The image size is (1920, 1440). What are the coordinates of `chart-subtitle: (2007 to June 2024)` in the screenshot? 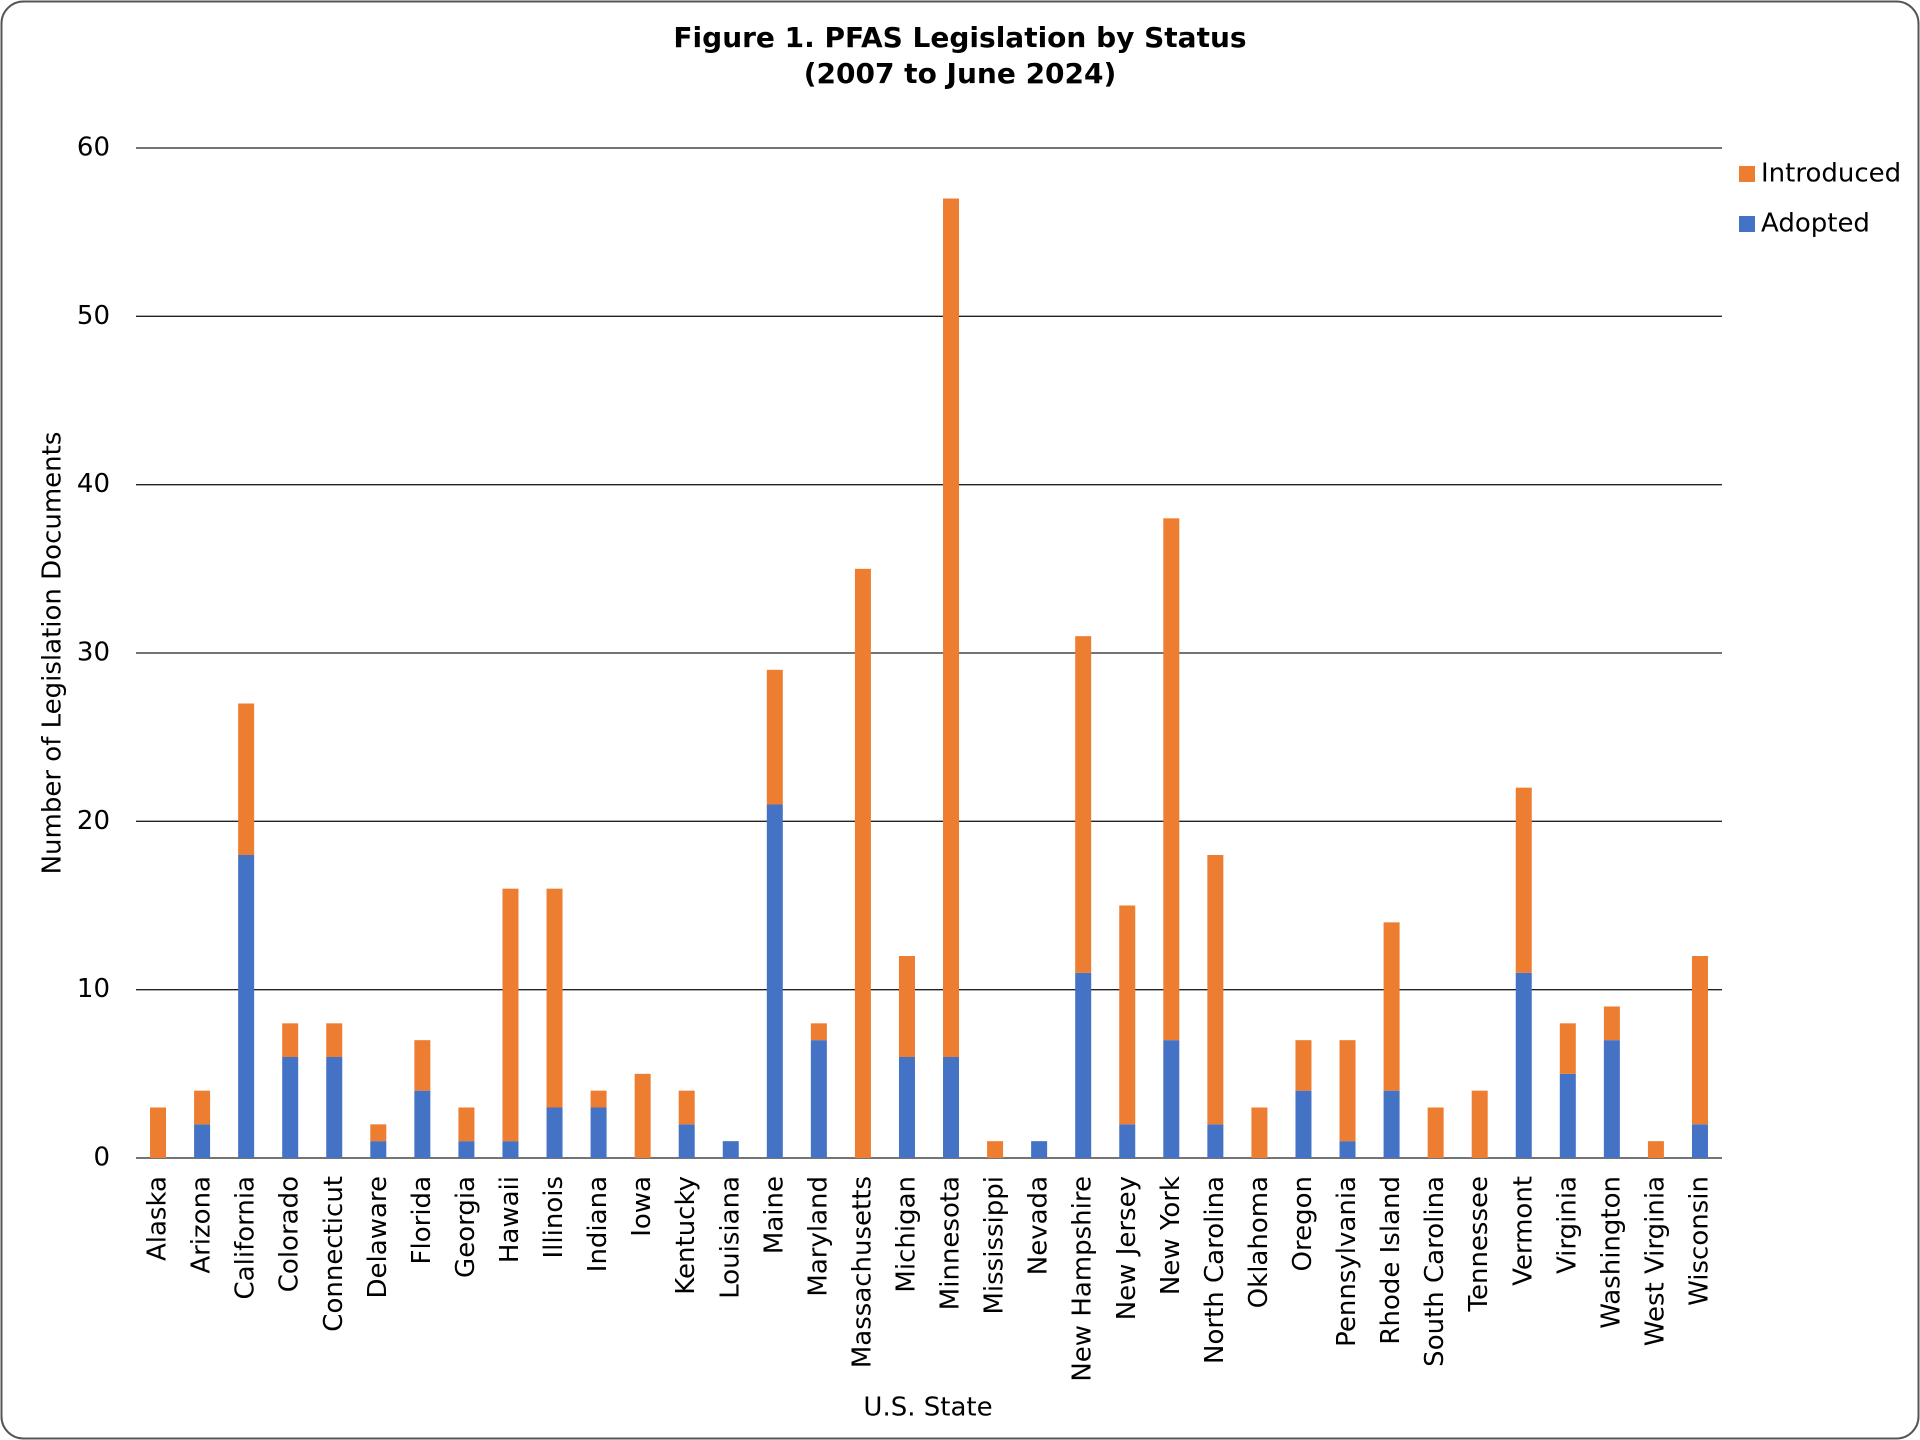 It's located at (960, 73).